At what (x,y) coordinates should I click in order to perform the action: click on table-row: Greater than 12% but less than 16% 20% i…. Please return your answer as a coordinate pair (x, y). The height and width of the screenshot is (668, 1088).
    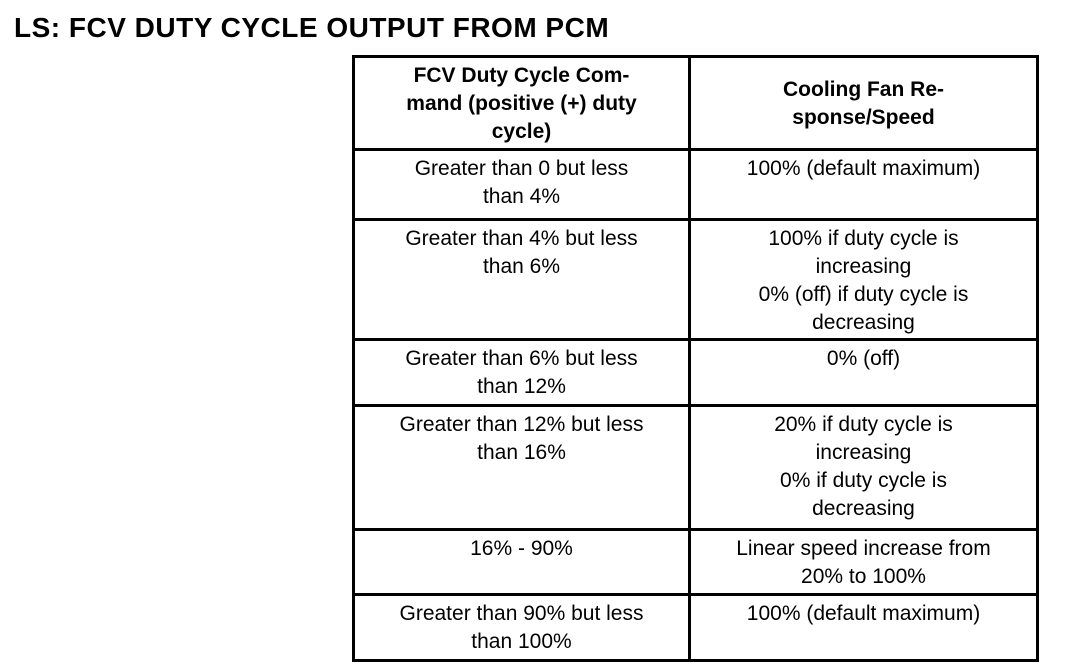
    Looking at the image, I should click on (695, 468).